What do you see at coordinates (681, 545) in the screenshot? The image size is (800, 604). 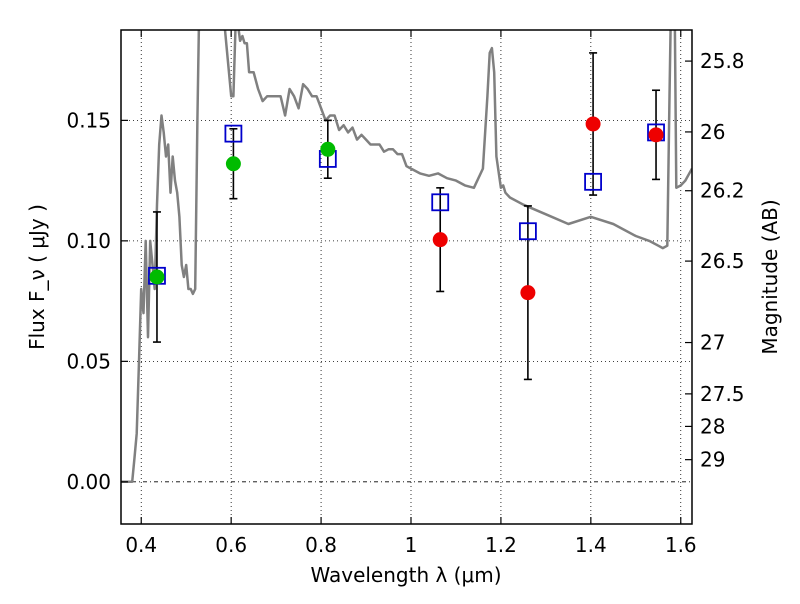 I see `x-tick-label: 1.6` at bounding box center [681, 545].